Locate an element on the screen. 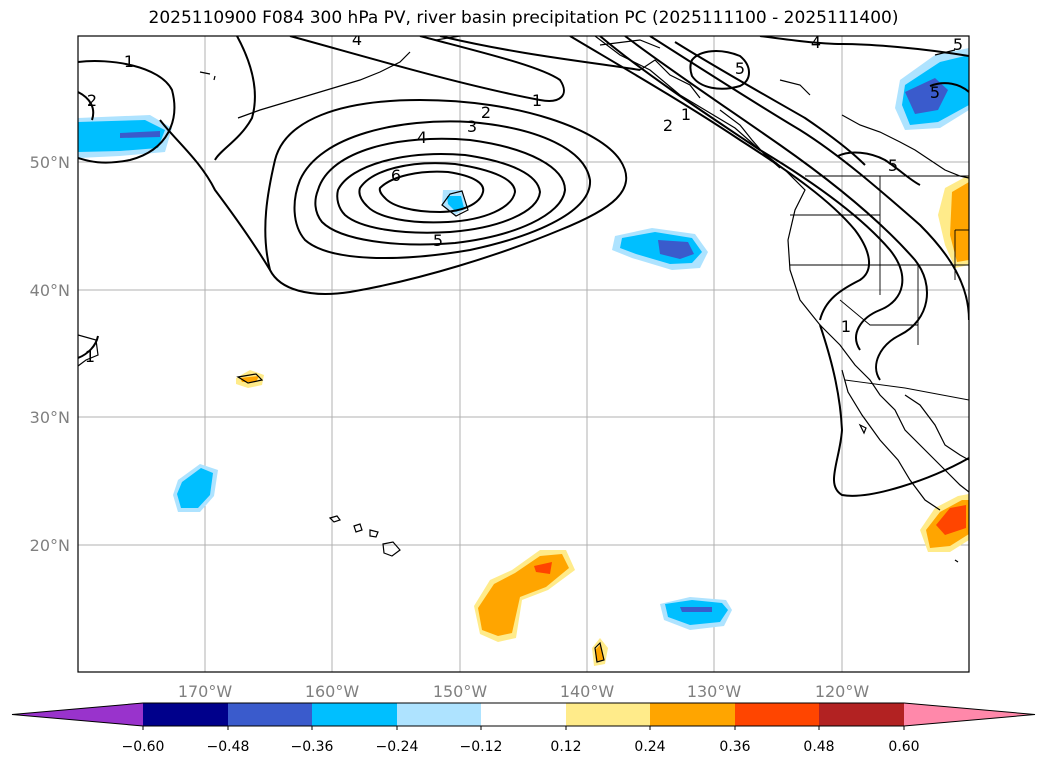  colorbar-tick-label: −0.24 is located at coordinates (397, 747).